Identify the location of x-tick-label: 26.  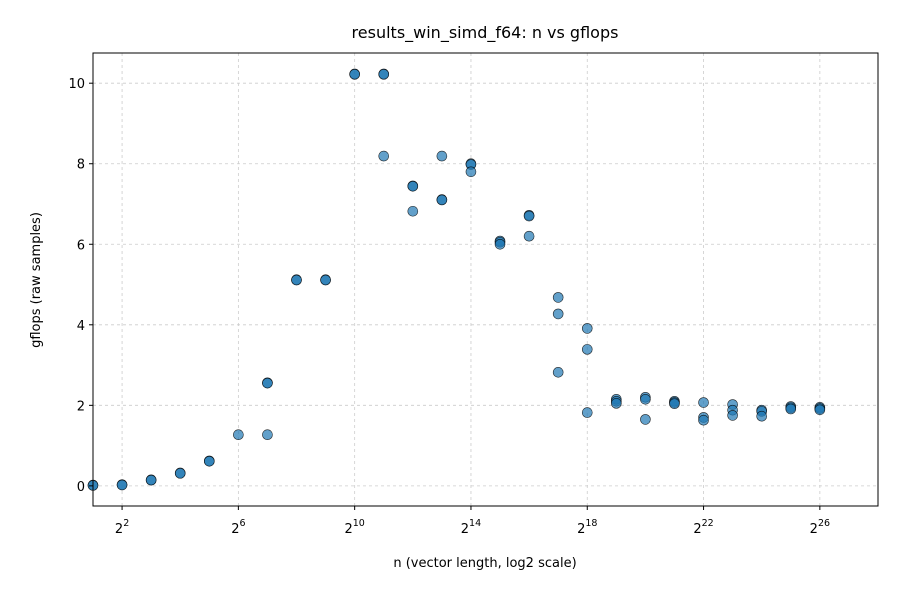
(238, 527).